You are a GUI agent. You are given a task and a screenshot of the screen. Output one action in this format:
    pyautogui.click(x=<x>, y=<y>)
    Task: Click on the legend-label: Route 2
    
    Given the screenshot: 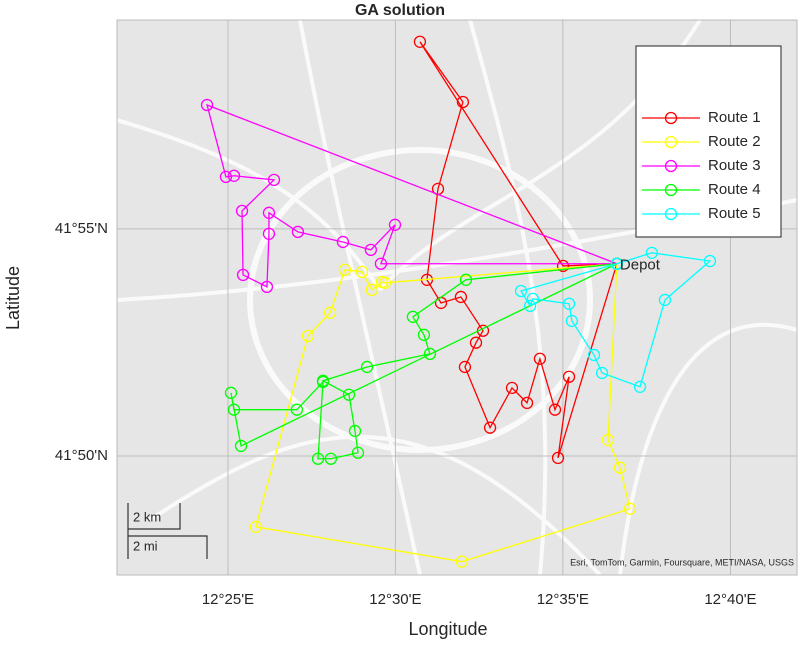 What is the action you would take?
    pyautogui.click(x=734, y=141)
    